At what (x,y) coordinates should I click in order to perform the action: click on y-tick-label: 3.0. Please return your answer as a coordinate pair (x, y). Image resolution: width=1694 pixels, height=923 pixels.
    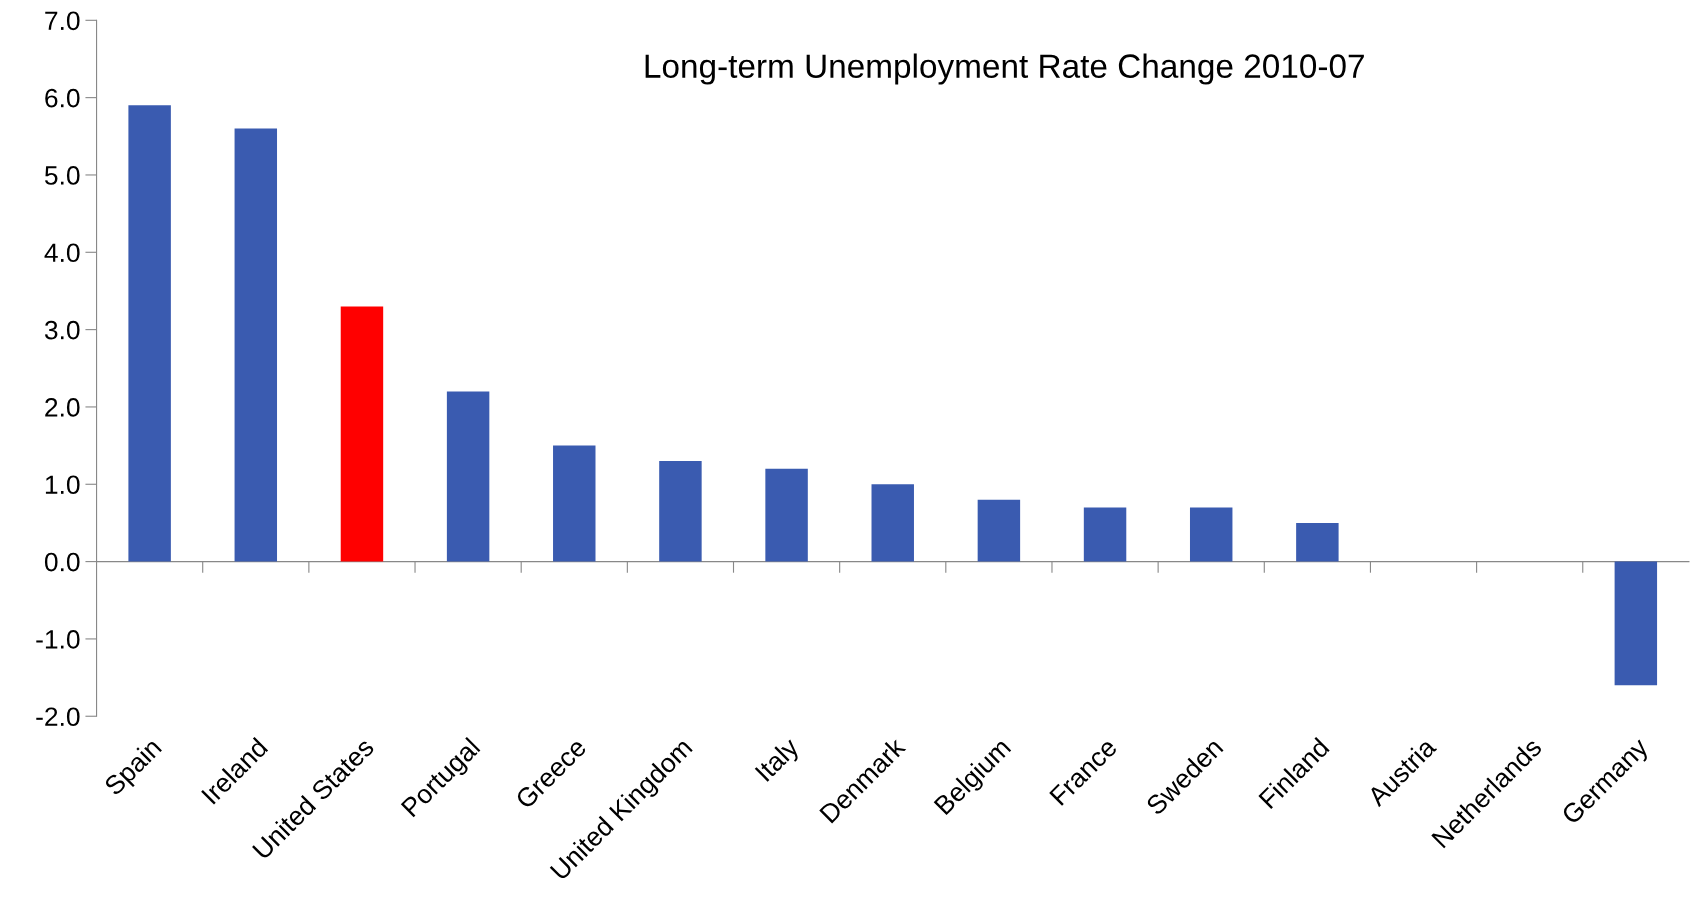
    Looking at the image, I should click on (62, 330).